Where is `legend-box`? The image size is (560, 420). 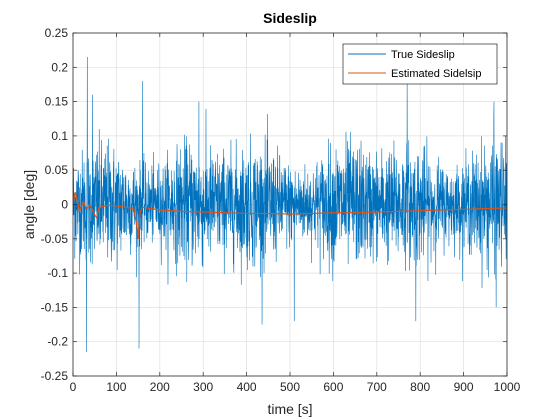
legend-box is located at coordinates (420, 64).